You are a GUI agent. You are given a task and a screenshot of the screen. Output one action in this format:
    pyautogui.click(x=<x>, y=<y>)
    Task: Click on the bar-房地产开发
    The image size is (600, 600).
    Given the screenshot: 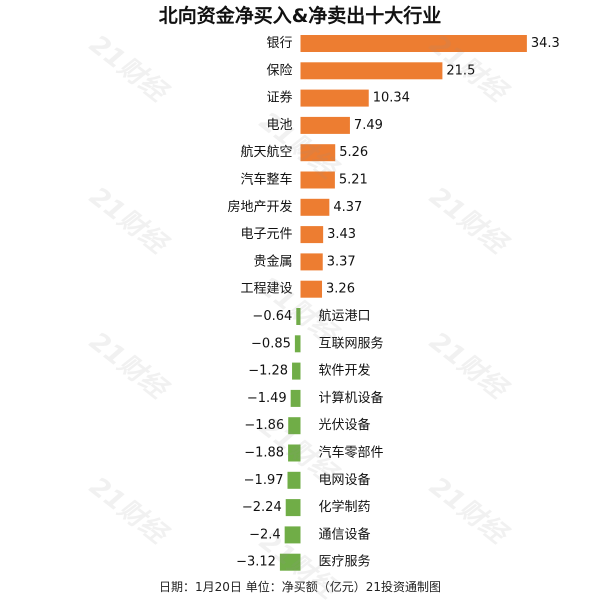 What is the action you would take?
    pyautogui.click(x=315, y=207)
    